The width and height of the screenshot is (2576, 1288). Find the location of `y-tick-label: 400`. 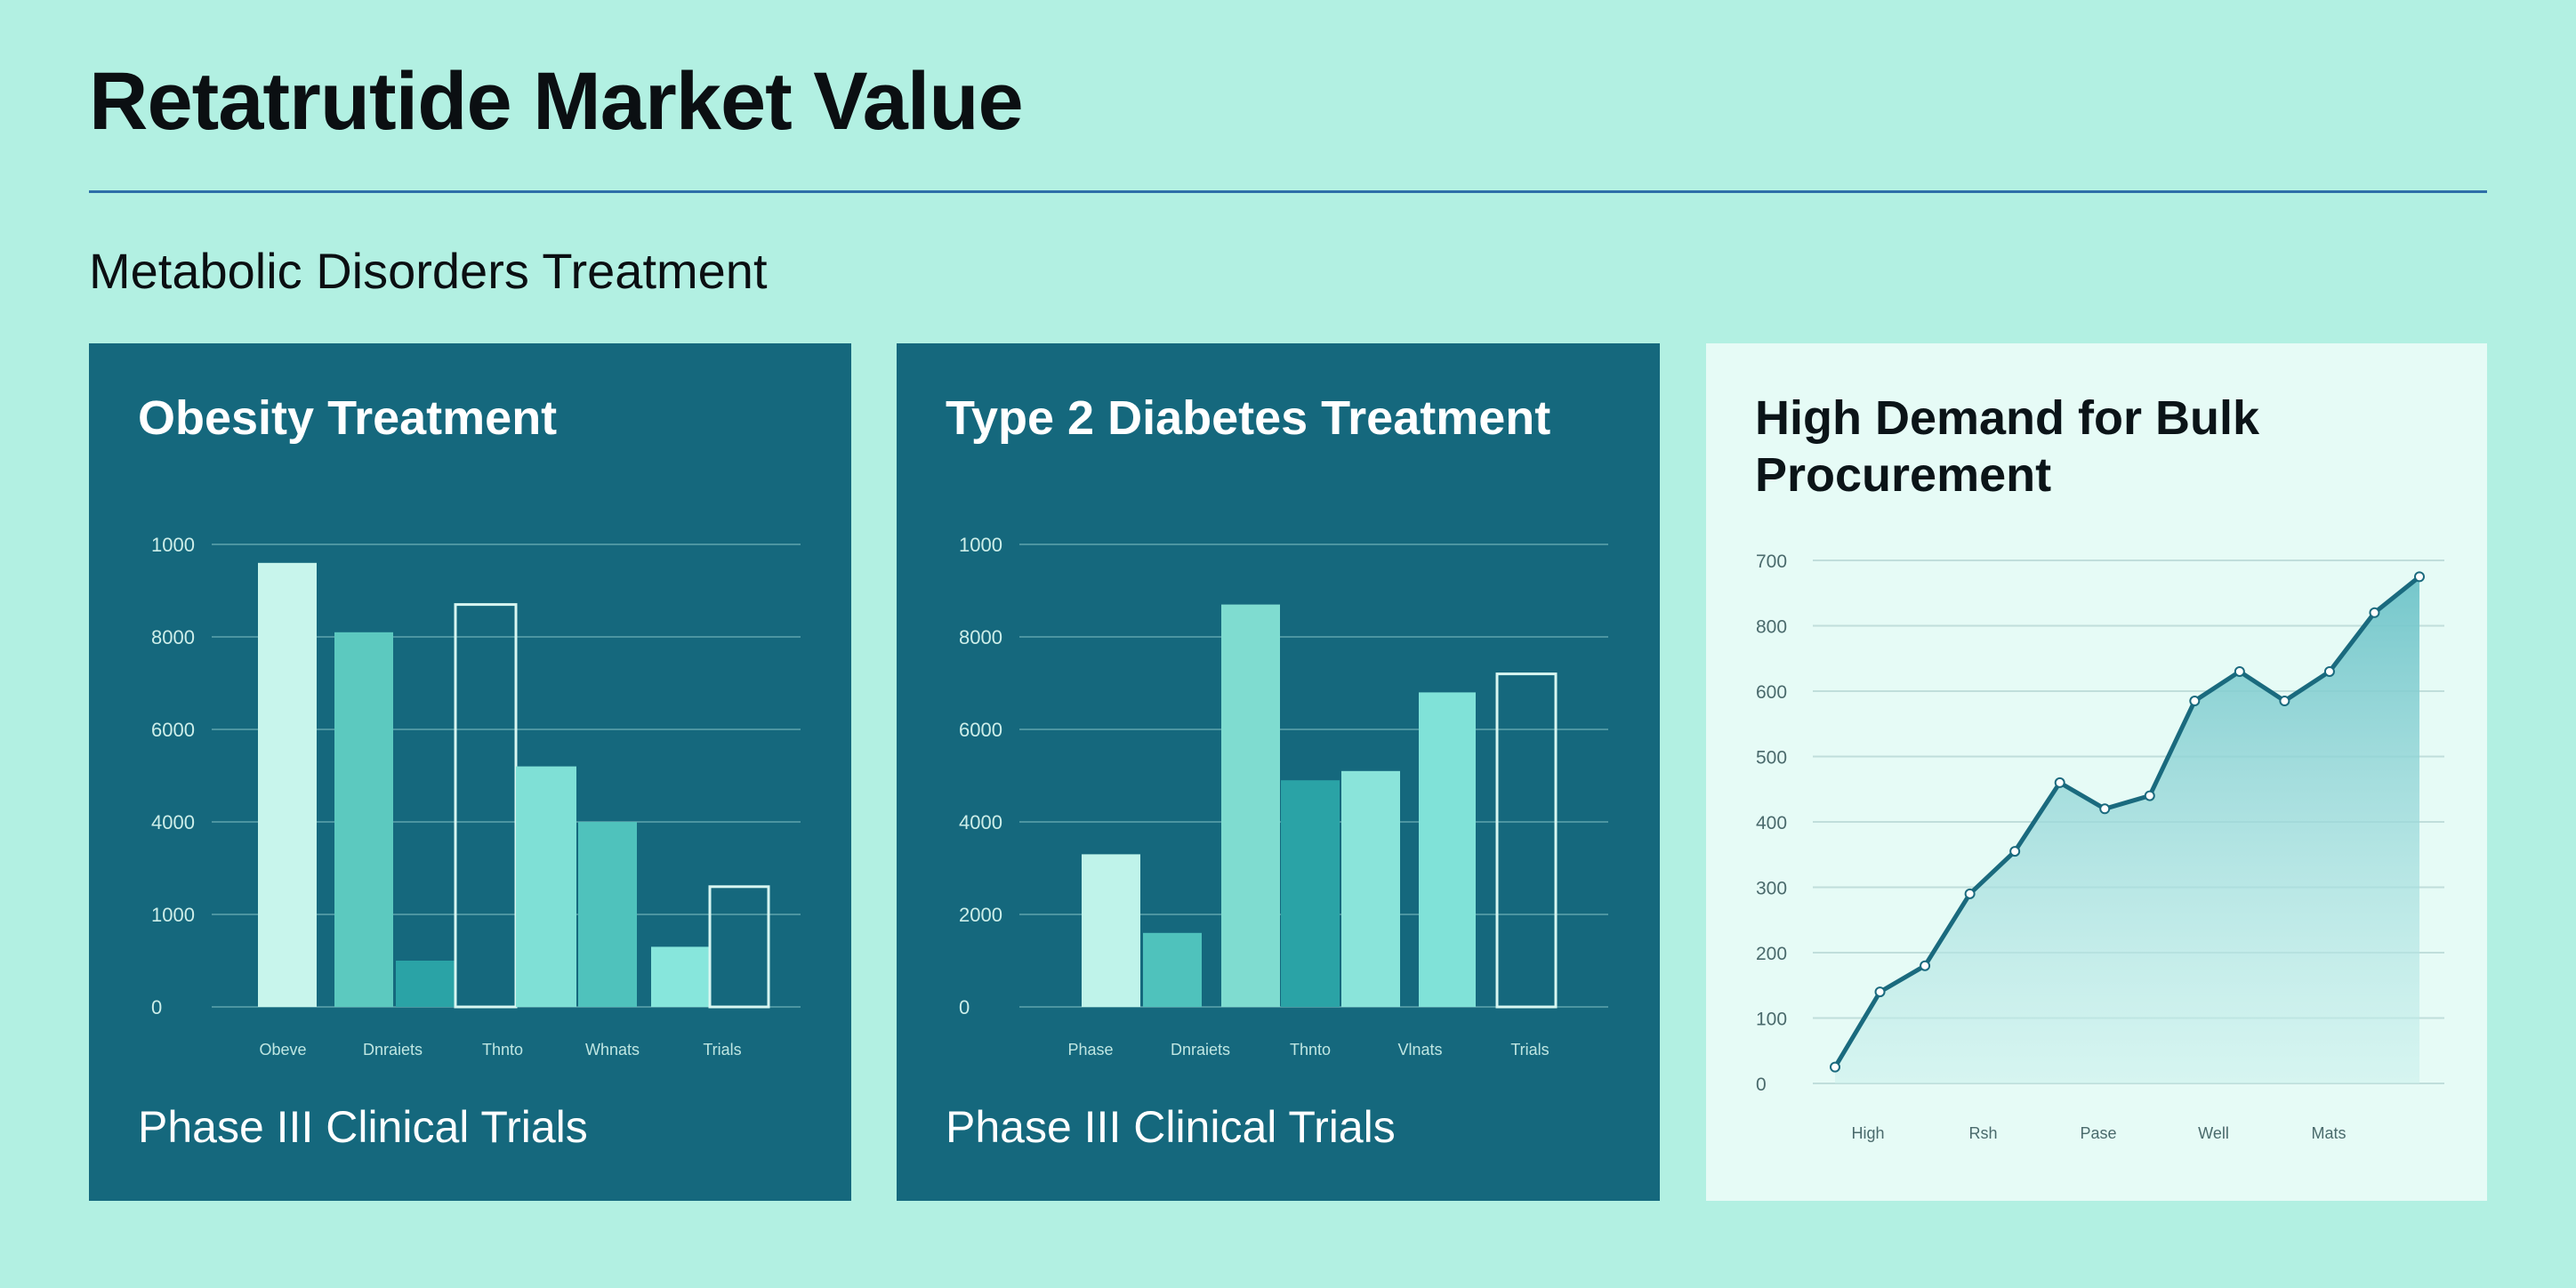

y-tick-label: 400 is located at coordinates (1771, 823).